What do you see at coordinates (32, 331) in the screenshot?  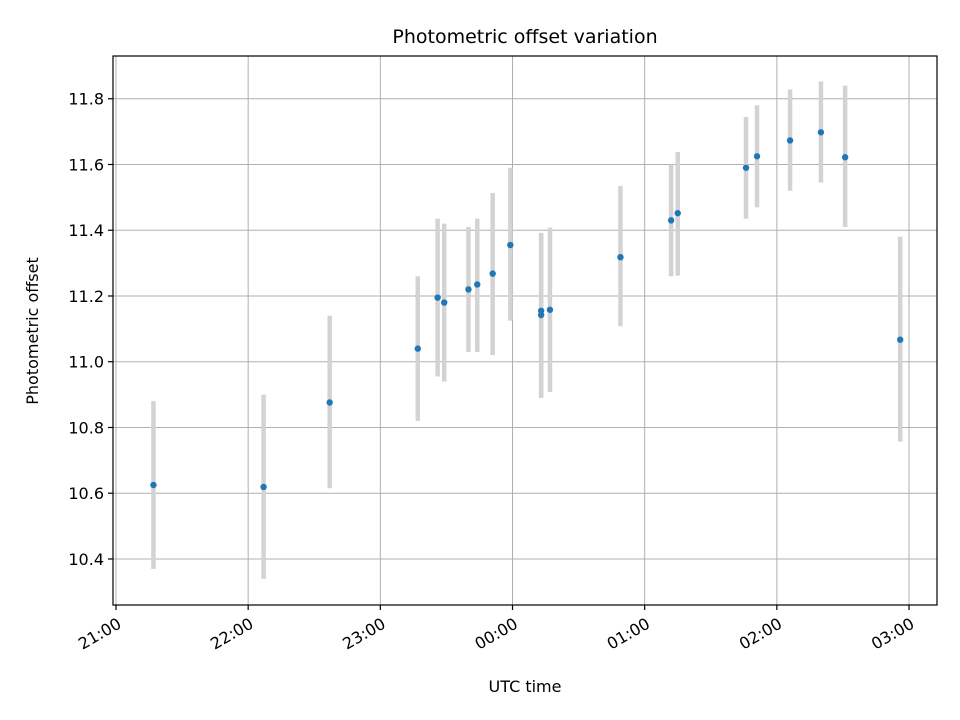 I see `y-axis-label: Photometric offset` at bounding box center [32, 331].